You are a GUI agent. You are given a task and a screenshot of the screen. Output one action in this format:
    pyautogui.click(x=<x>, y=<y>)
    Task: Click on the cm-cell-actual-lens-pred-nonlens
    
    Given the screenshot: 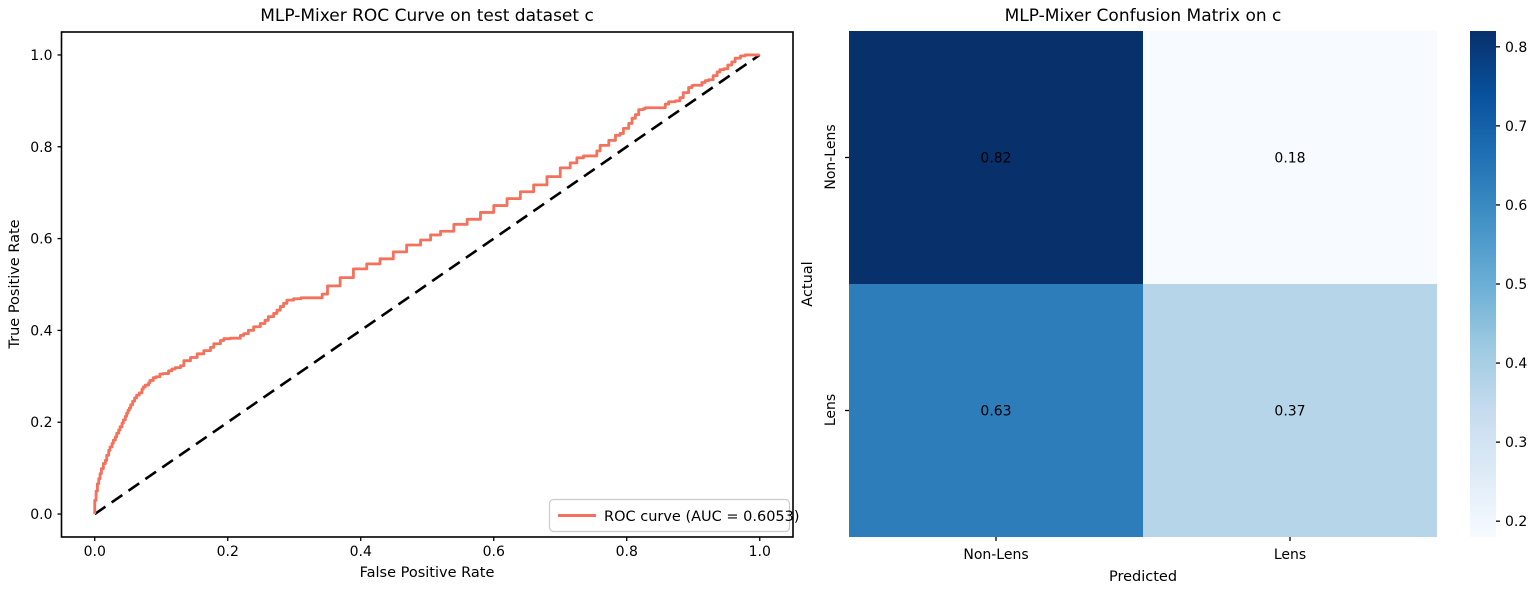 What is the action you would take?
    pyautogui.click(x=996, y=410)
    